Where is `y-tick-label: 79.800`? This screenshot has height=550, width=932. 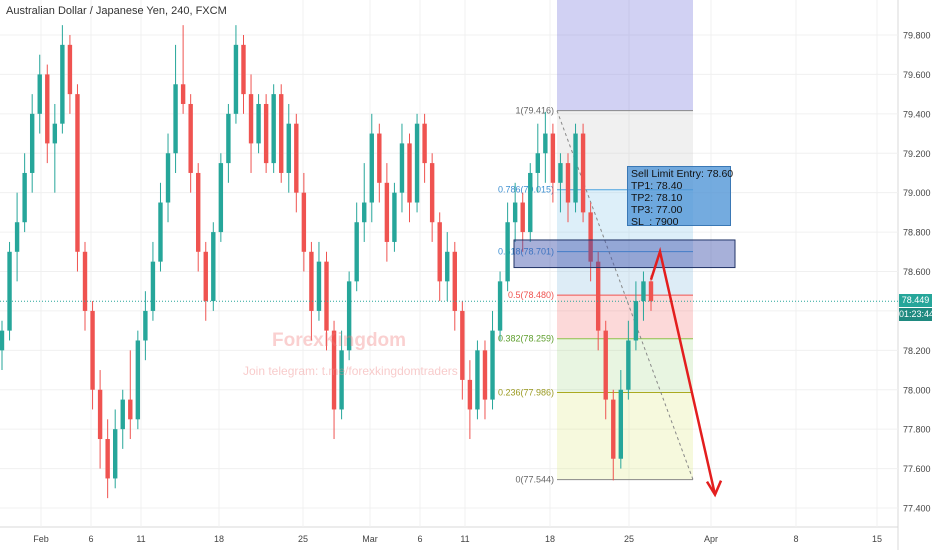
y-tick-label: 79.800 is located at coordinates (917, 36).